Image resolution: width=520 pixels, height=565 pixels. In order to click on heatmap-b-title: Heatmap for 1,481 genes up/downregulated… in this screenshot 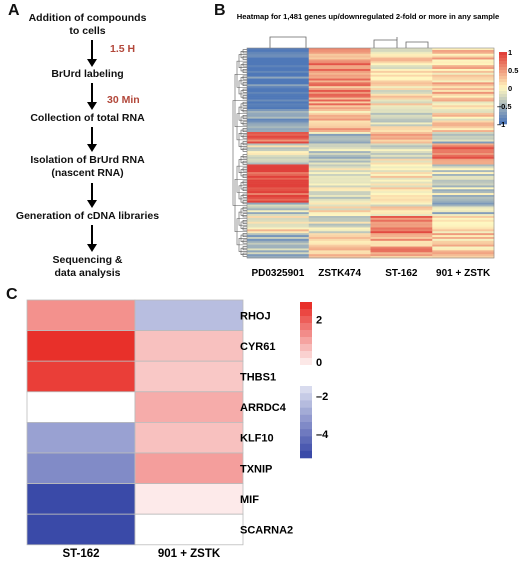, I will do `click(368, 16)`.